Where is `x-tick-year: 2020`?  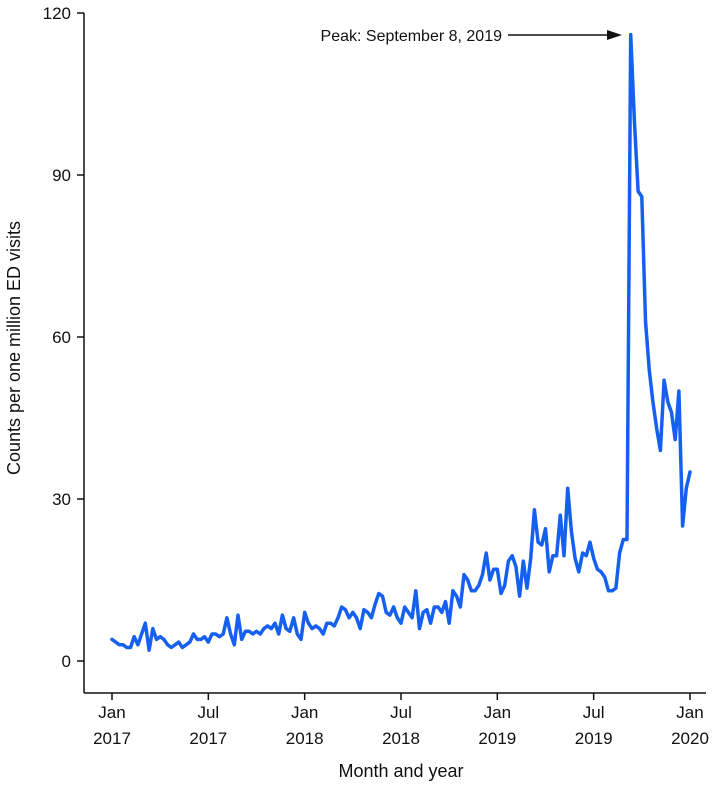
x-tick-year: 2020 is located at coordinates (690, 738).